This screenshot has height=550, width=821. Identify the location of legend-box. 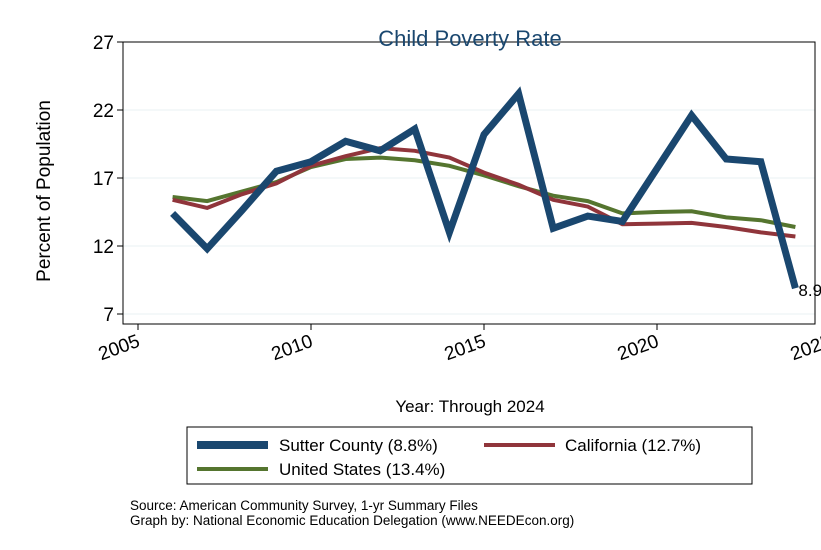
(469, 455).